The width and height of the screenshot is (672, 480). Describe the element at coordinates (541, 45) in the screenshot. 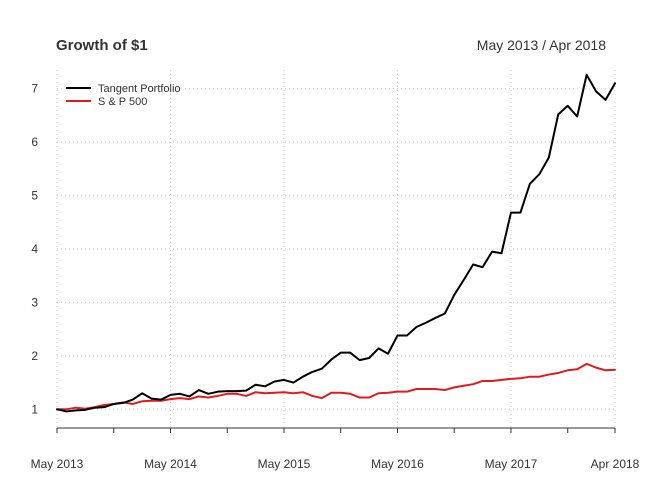

I see `chart-period: May 2013 / Apr 2018` at that location.